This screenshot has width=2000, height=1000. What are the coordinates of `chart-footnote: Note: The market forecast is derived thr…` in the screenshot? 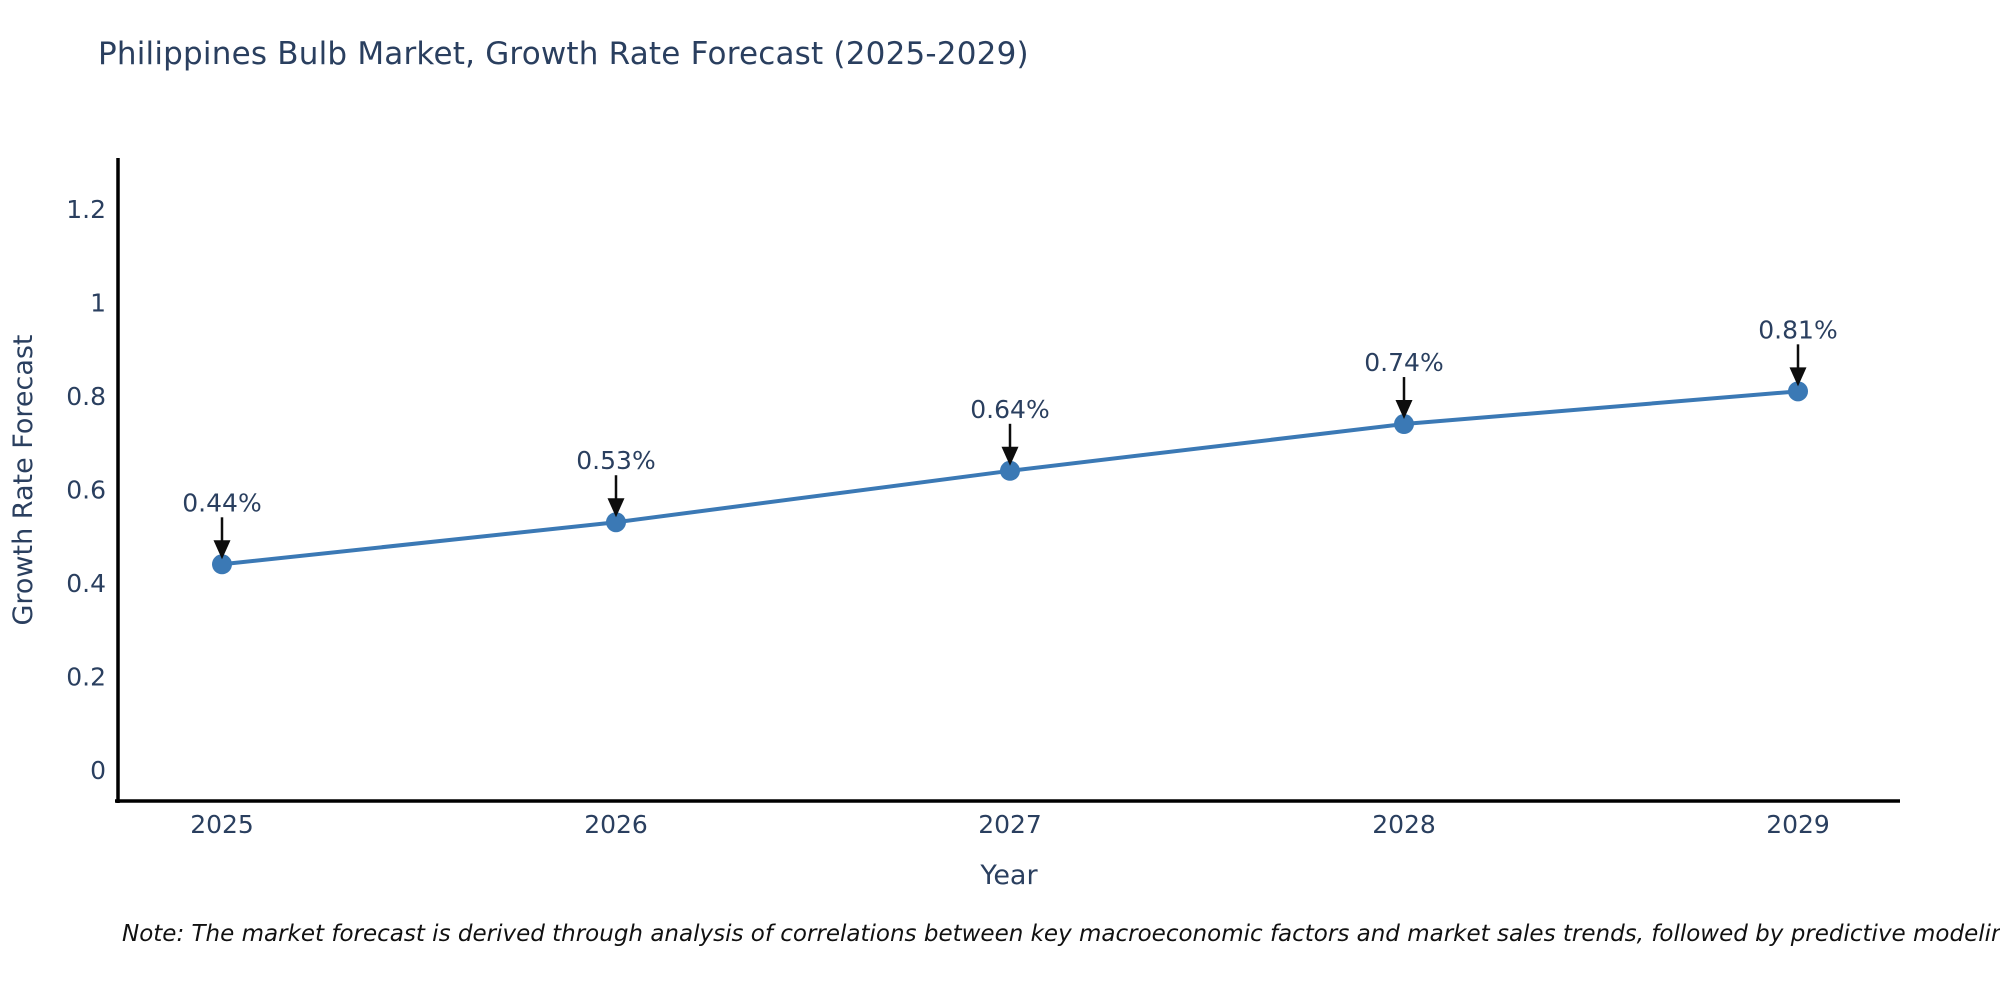 It's located at (1061, 934).